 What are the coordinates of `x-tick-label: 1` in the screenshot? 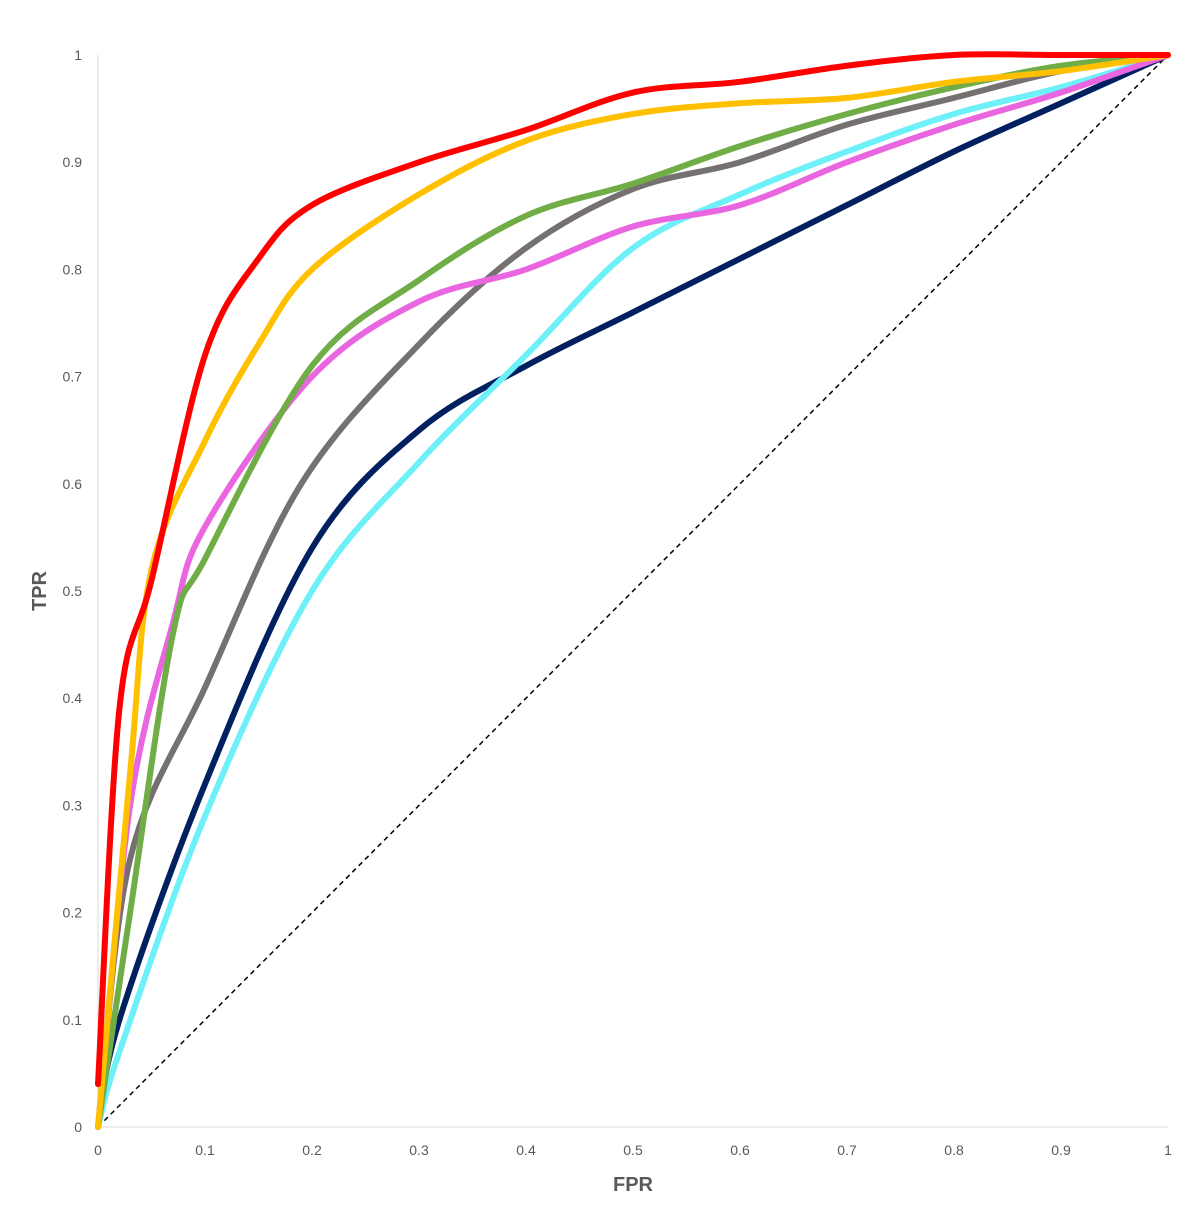 It's located at (1168, 1150).